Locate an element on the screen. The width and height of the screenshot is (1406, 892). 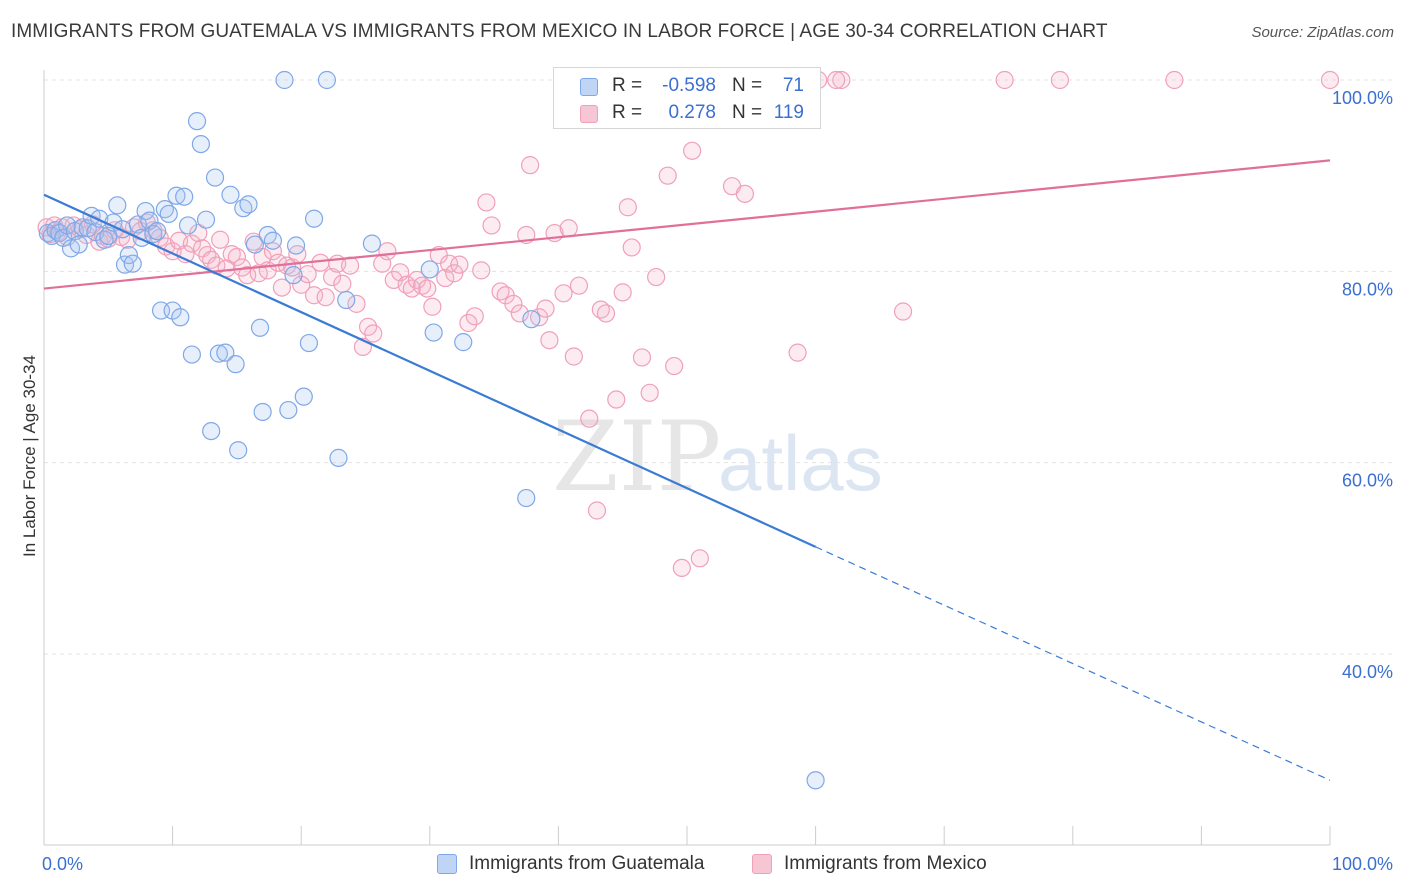
legend-r-value: -0.598 is located at coordinates (689, 85).